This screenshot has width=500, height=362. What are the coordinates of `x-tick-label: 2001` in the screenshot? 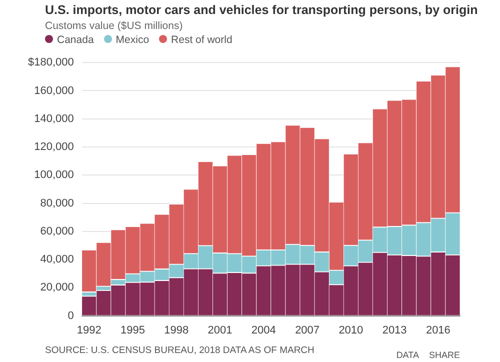 It's located at (220, 330).